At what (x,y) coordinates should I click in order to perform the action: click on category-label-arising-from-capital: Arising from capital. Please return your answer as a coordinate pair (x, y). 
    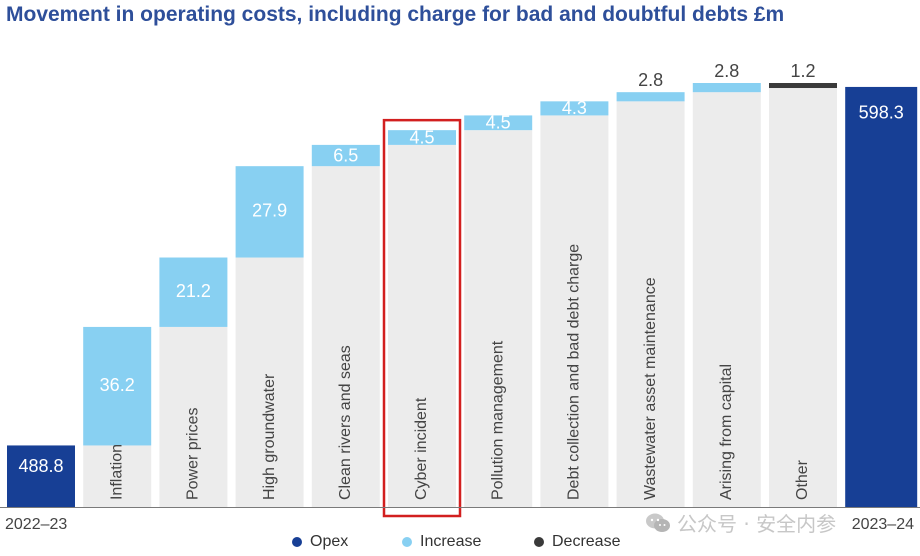
    Looking at the image, I should click on (726, 432).